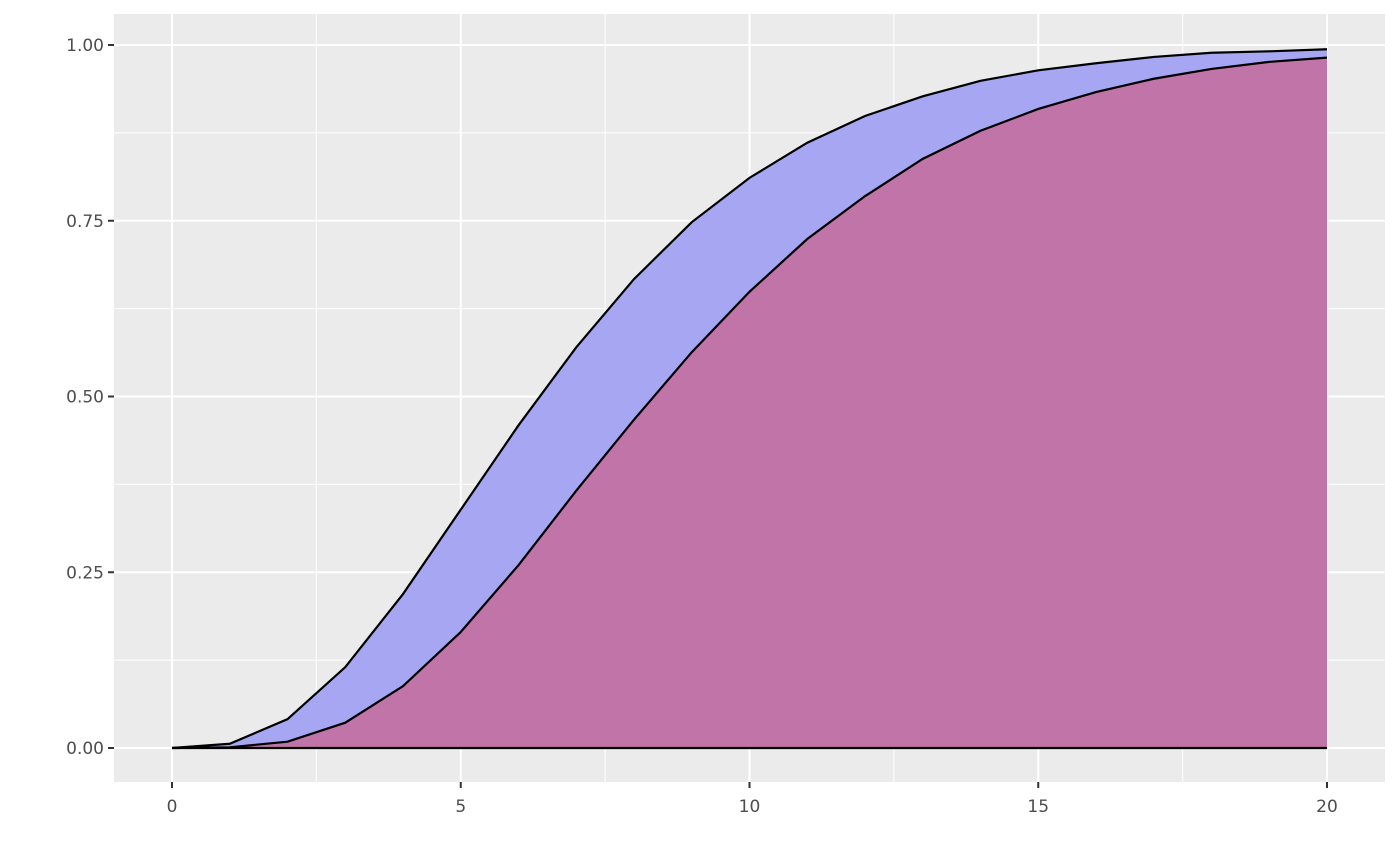  Describe the element at coordinates (460, 807) in the screenshot. I see `x-tick-label: 5` at that location.